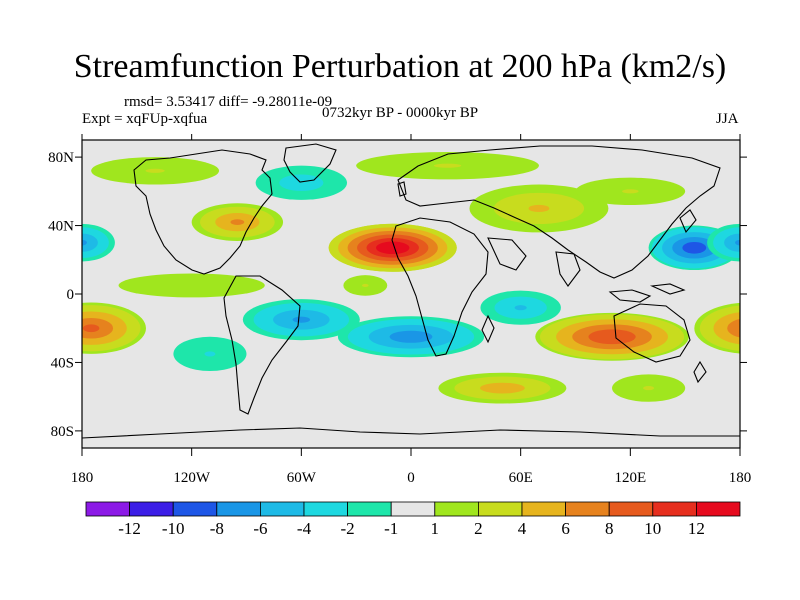  I want to click on y-tick-label: 80N, so click(61, 158).